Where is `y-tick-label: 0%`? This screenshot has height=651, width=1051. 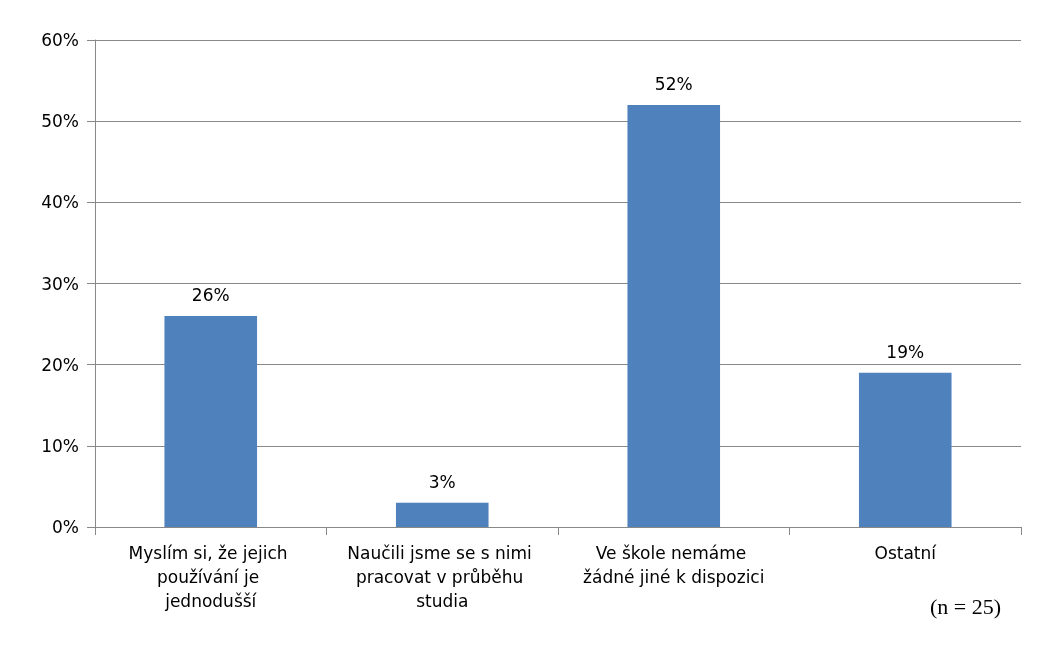
y-tick-label: 0% is located at coordinates (65, 527).